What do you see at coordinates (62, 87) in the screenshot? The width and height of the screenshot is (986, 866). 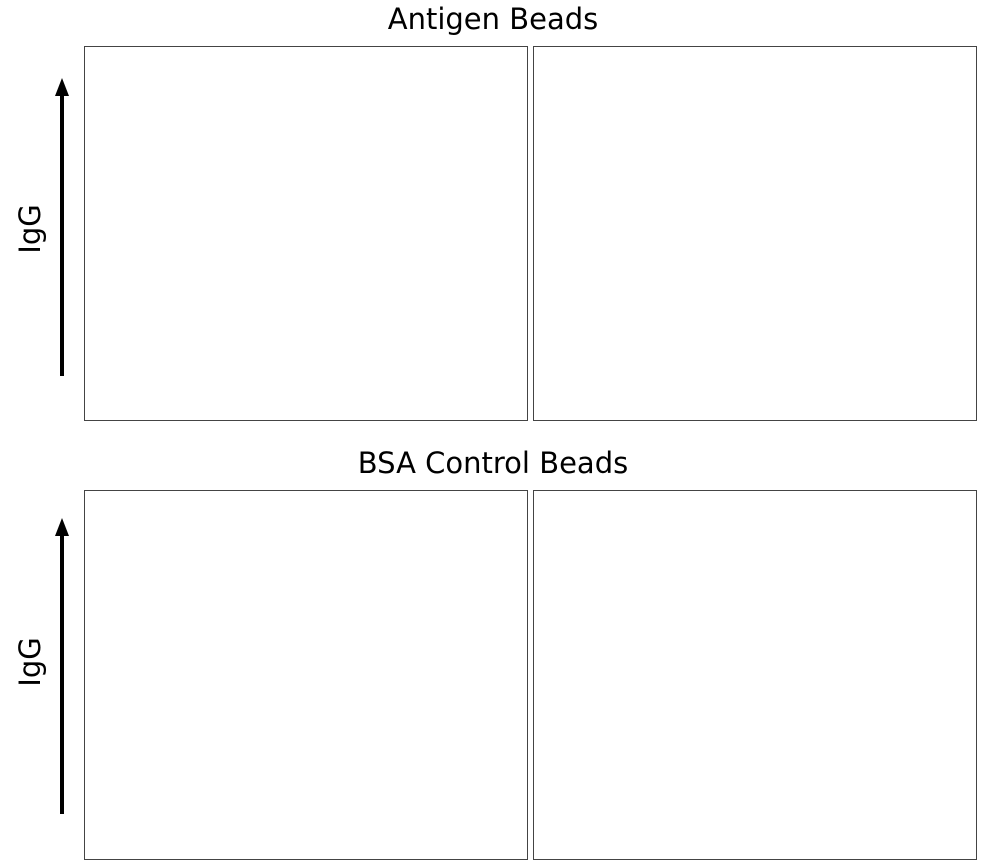 I see `igg-arrowhead-top` at bounding box center [62, 87].